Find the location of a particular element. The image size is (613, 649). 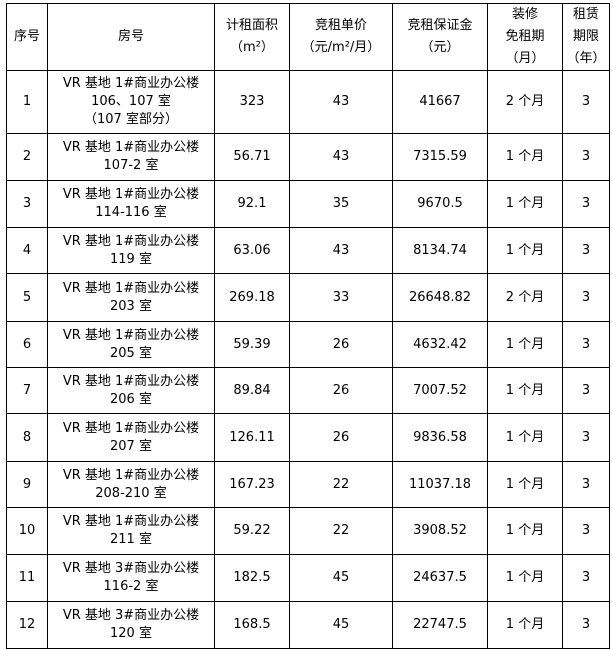

cell-area: 92.1 is located at coordinates (252, 204).